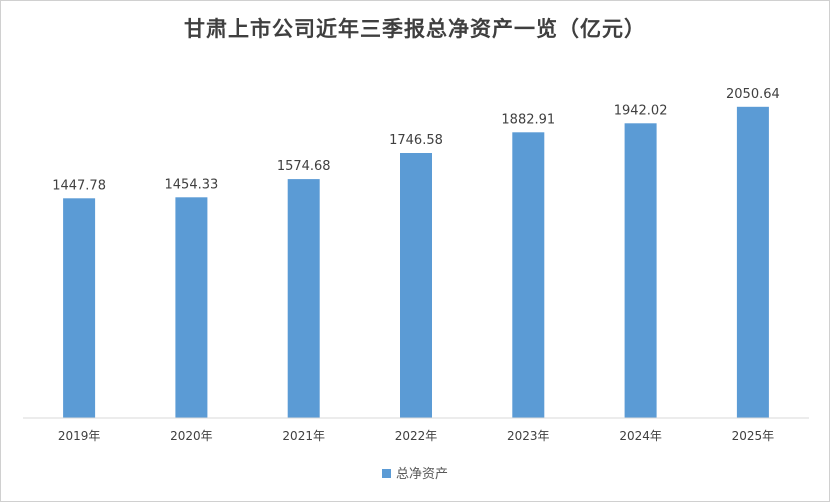 This screenshot has width=830, height=502. Describe the element at coordinates (192, 184) in the screenshot. I see `data-label-1: 1454.33` at that location.